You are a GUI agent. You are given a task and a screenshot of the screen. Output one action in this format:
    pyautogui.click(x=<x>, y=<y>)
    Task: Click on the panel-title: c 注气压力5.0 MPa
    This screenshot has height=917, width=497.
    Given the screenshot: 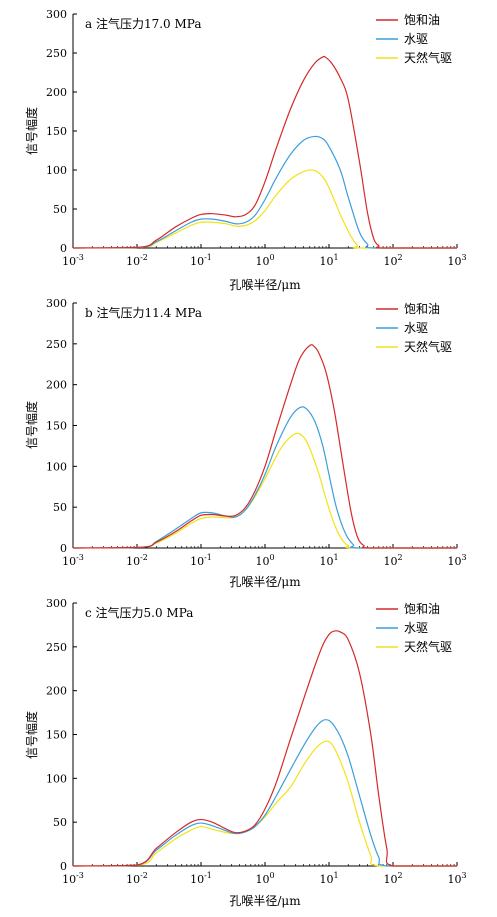 What is the action you would take?
    pyautogui.click(x=139, y=612)
    